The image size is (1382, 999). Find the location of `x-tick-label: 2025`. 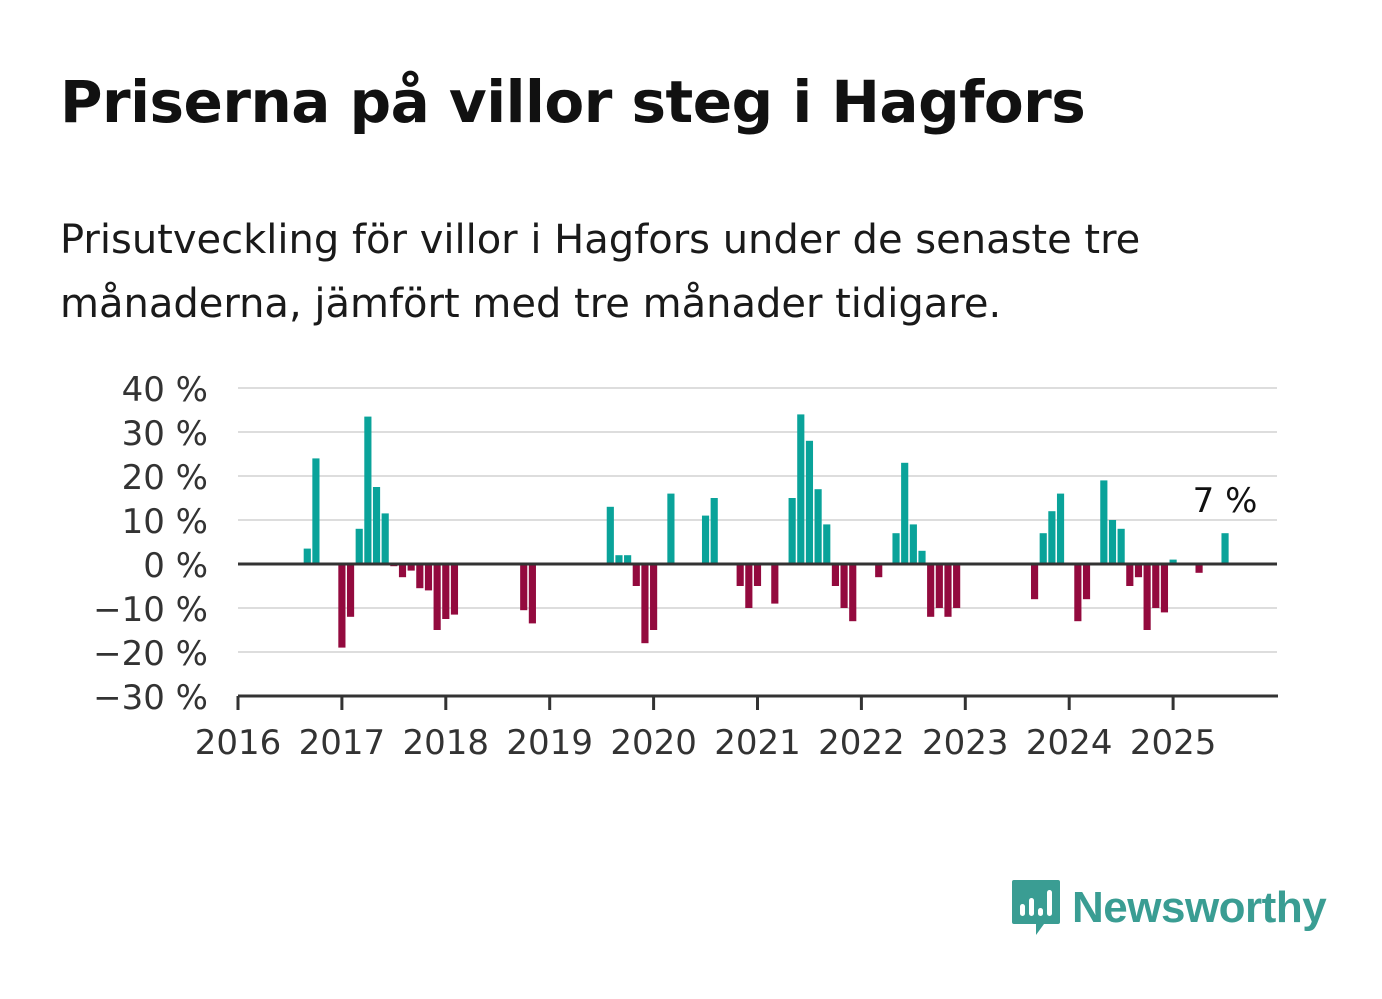

x-tick-label: 2025 is located at coordinates (1173, 743).